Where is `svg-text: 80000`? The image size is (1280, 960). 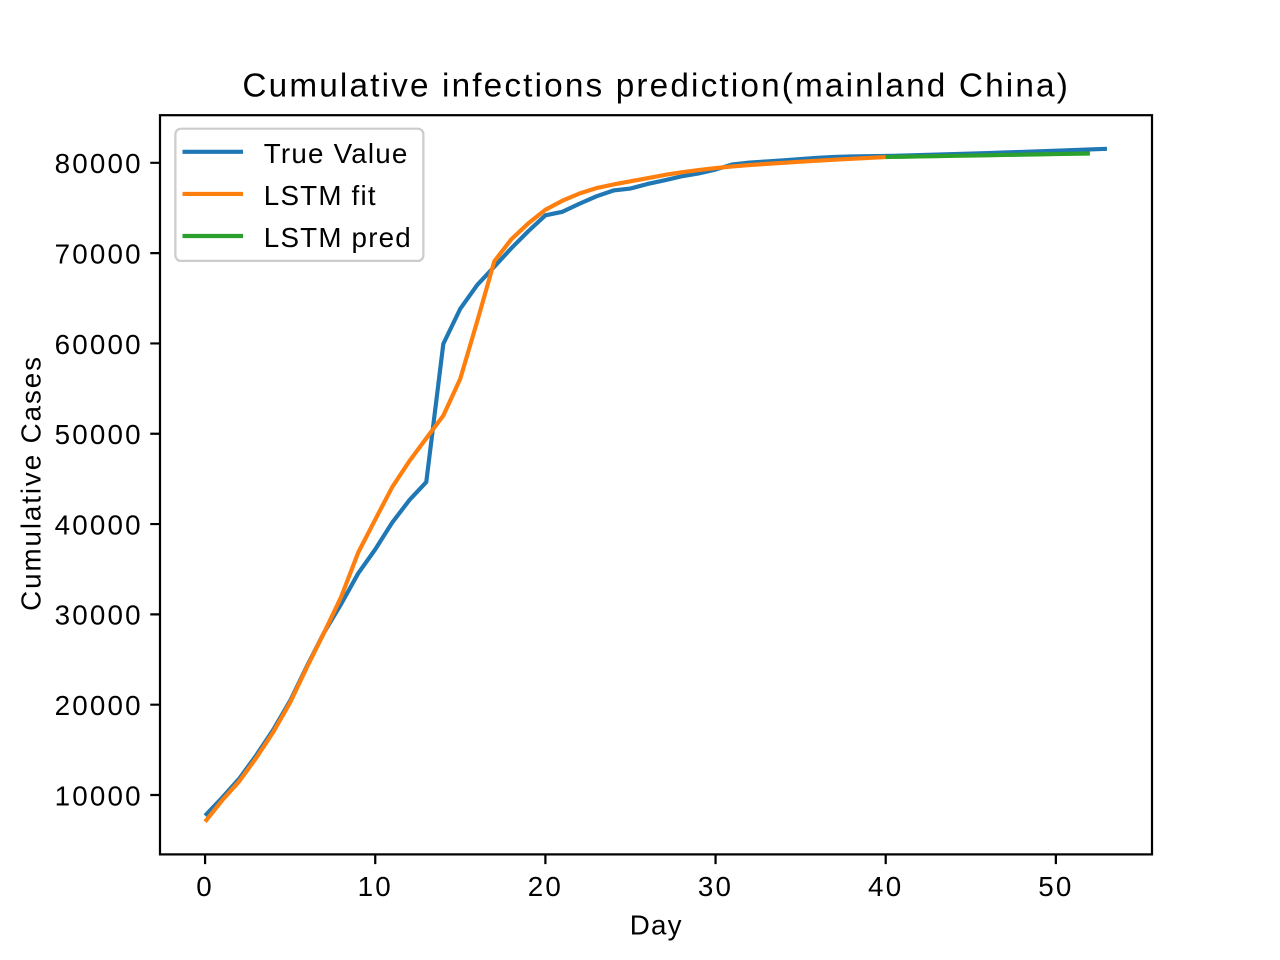
svg-text: 80000 is located at coordinates (99, 163).